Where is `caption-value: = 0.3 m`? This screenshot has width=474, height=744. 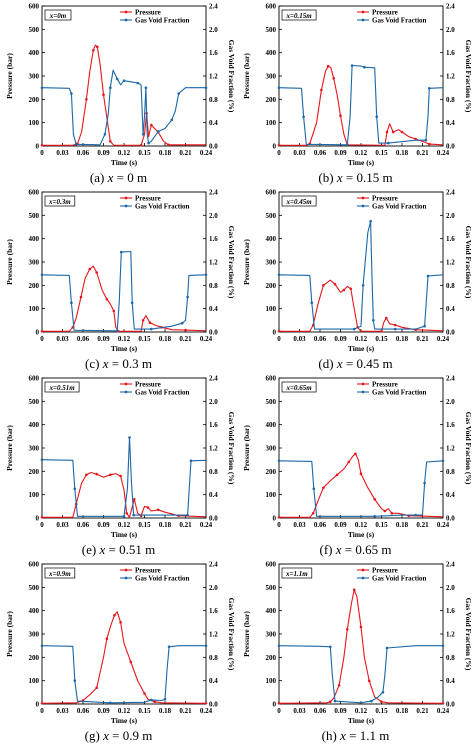 caption-value: = 0.3 m is located at coordinates (130, 363).